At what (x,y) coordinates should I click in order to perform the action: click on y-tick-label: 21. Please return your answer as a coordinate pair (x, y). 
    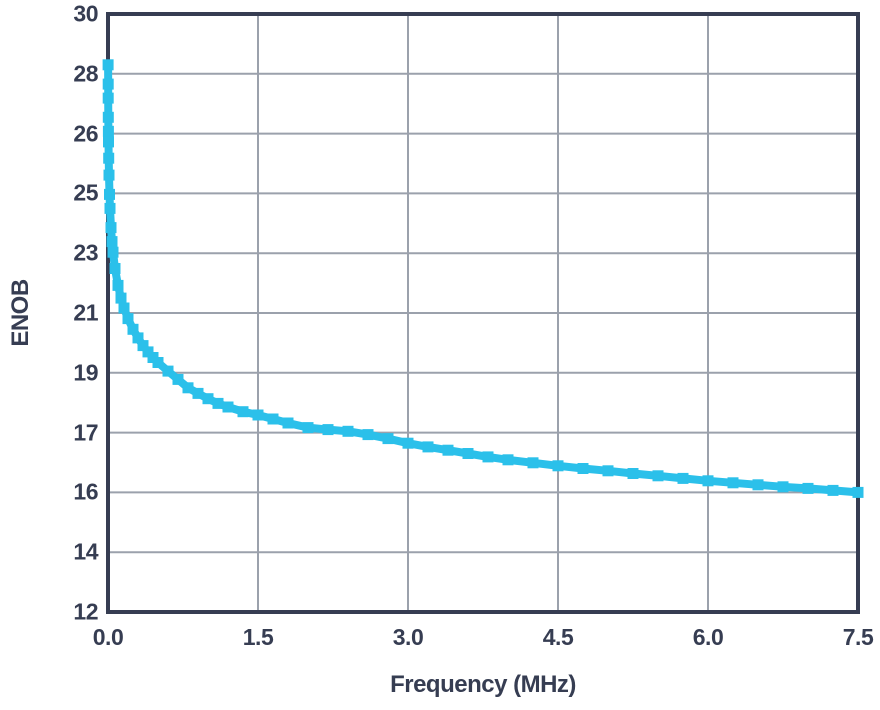
    Looking at the image, I should click on (85, 312).